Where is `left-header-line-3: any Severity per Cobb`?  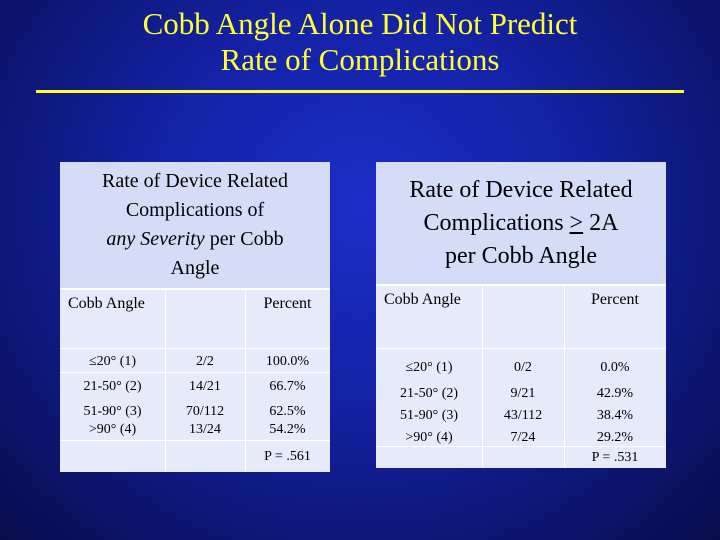 left-header-line-3: any Severity per Cobb is located at coordinates (195, 239).